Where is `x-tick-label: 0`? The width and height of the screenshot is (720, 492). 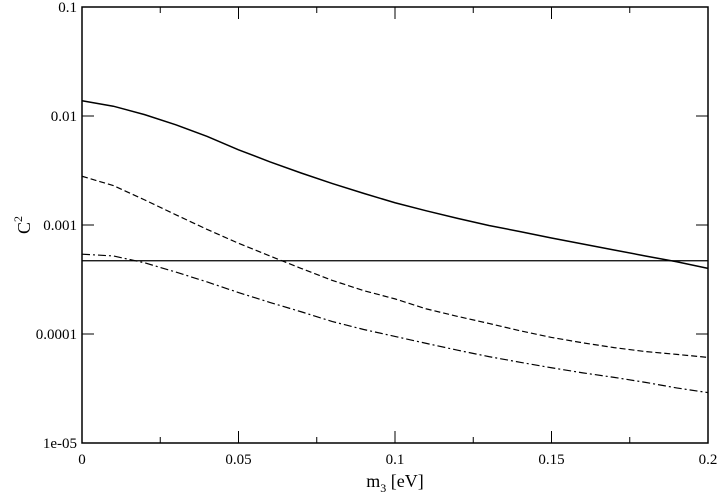
x-tick-label: 0 is located at coordinates (82, 460).